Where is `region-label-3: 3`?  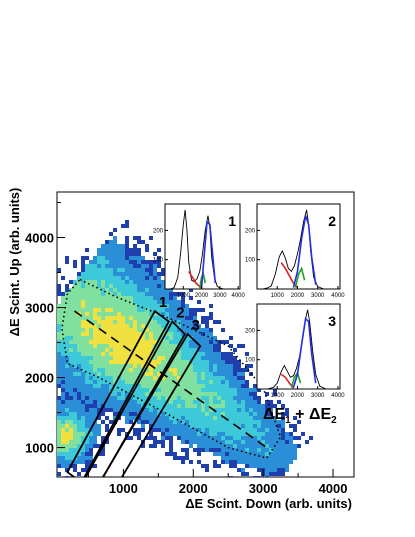
region-label-3: 3 is located at coordinates (196, 325).